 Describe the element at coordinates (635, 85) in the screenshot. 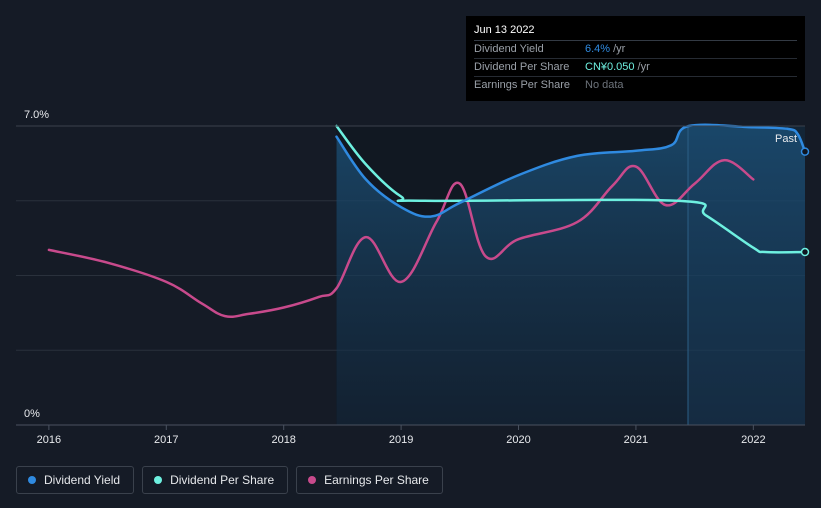

I see `tooltip-row-earnings-per-share: Earnings Per Share No data` at that location.